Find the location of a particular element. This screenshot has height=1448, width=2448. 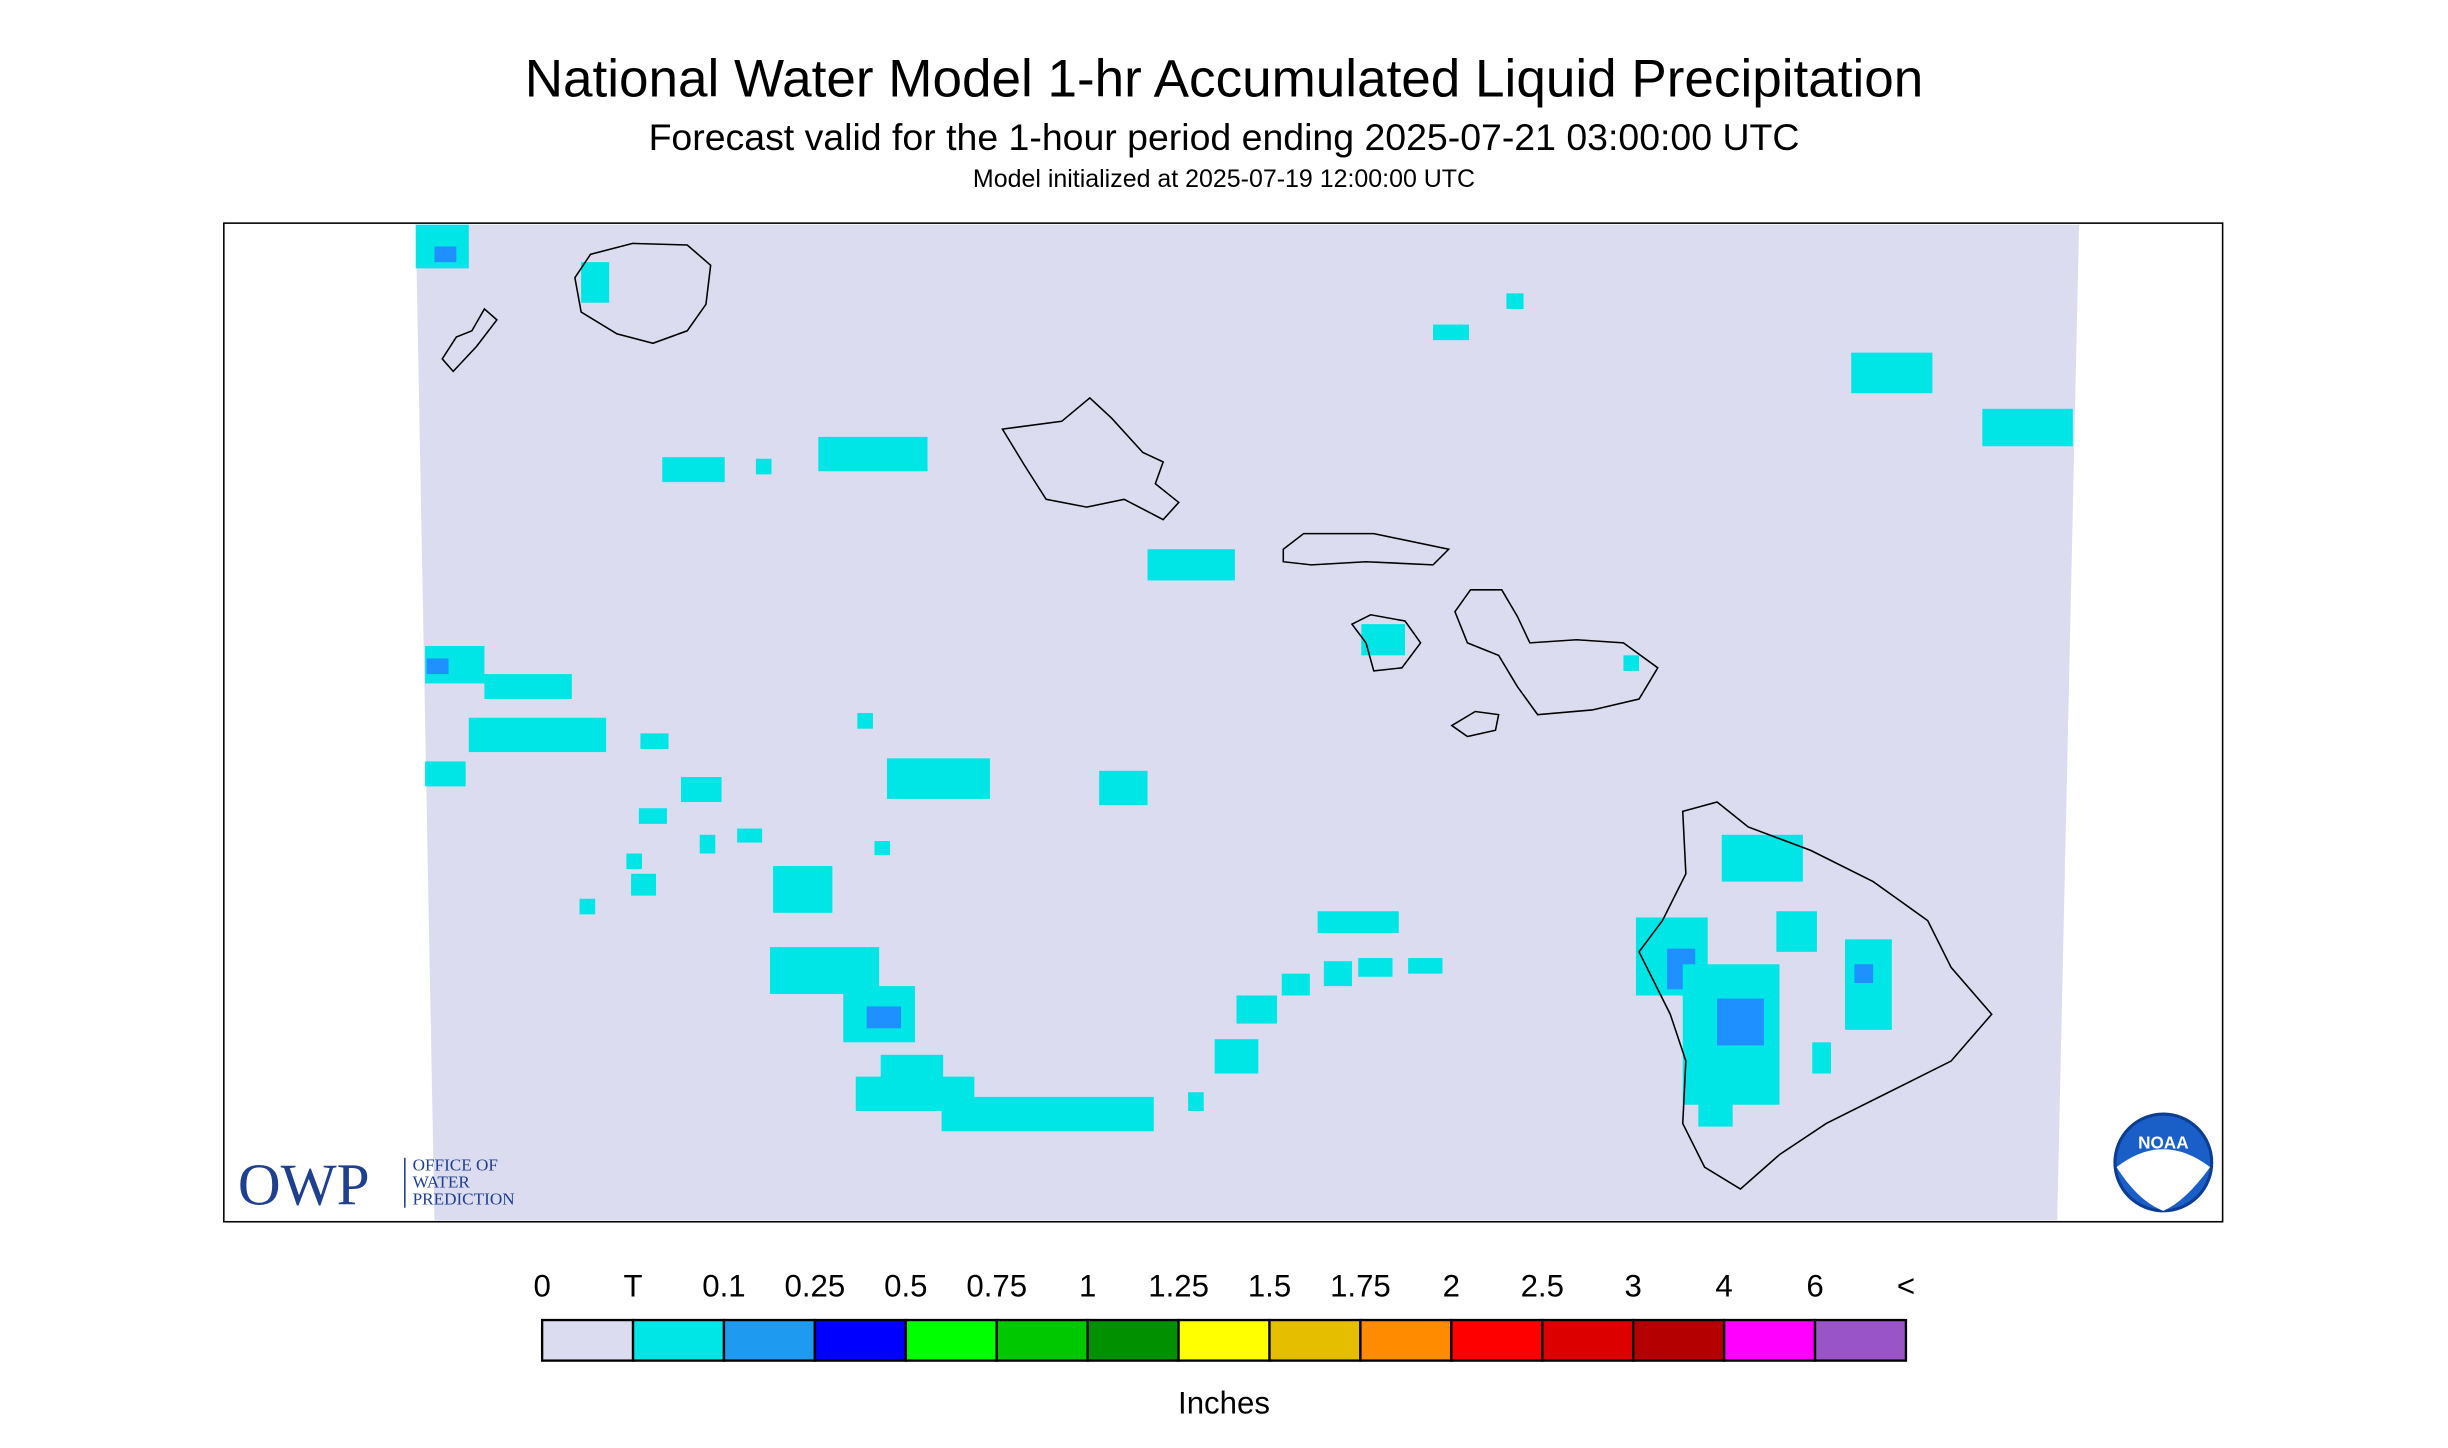

owp-line: OFFICE OF is located at coordinates (455, 1164).